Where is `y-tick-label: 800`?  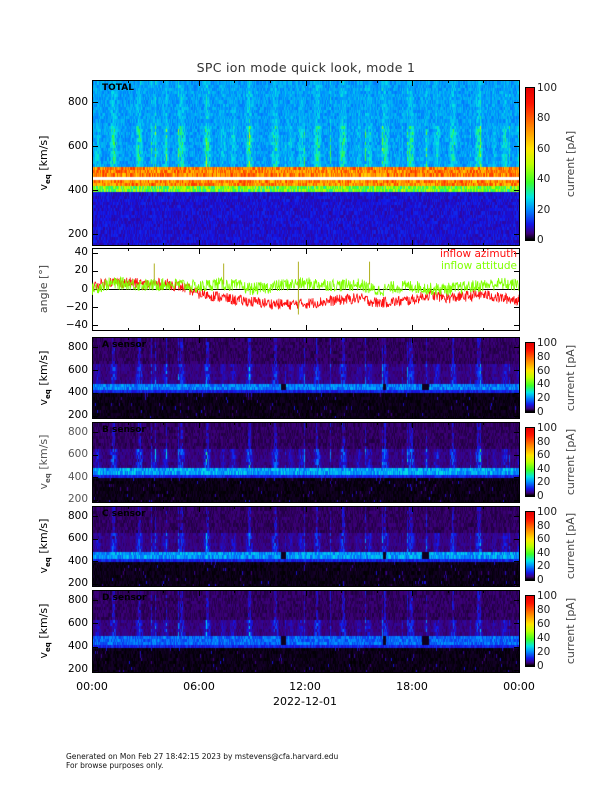 y-tick-label: 800 is located at coordinates (77, 101).